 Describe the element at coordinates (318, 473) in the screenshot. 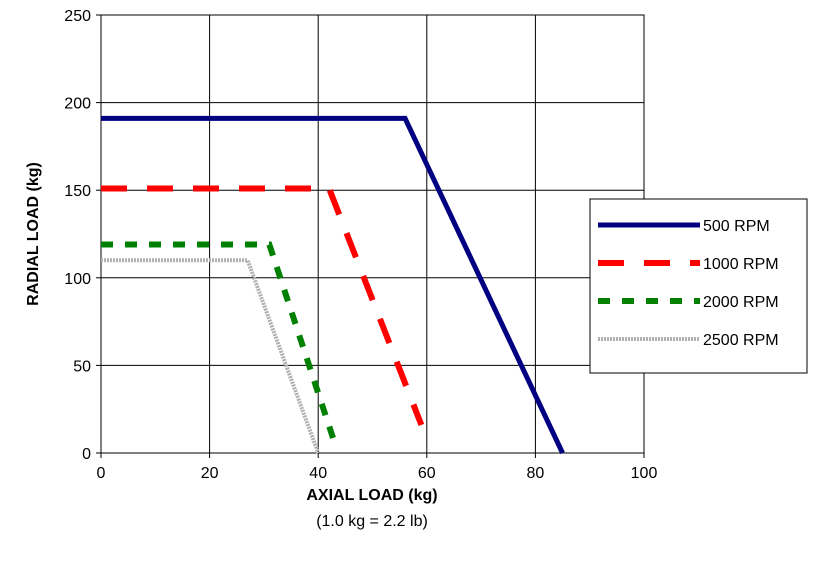

I see `x-tick-label: 40` at that location.